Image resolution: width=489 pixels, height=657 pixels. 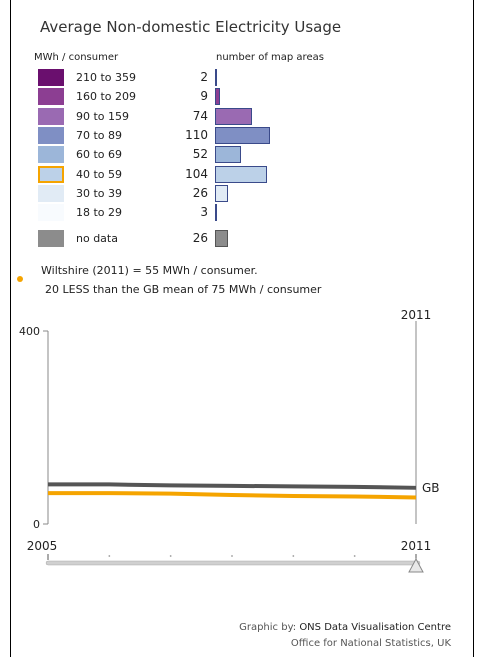 What do you see at coordinates (431, 488) in the screenshot?
I see `series-label: GB` at bounding box center [431, 488].